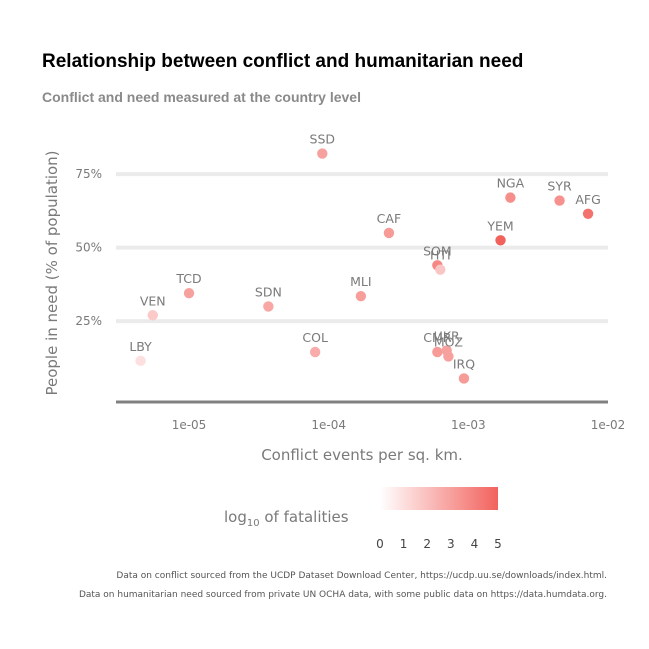 This screenshot has height=649, width=649. Describe the element at coordinates (380, 544) in the screenshot. I see `legend-tick-label: 0` at that location.